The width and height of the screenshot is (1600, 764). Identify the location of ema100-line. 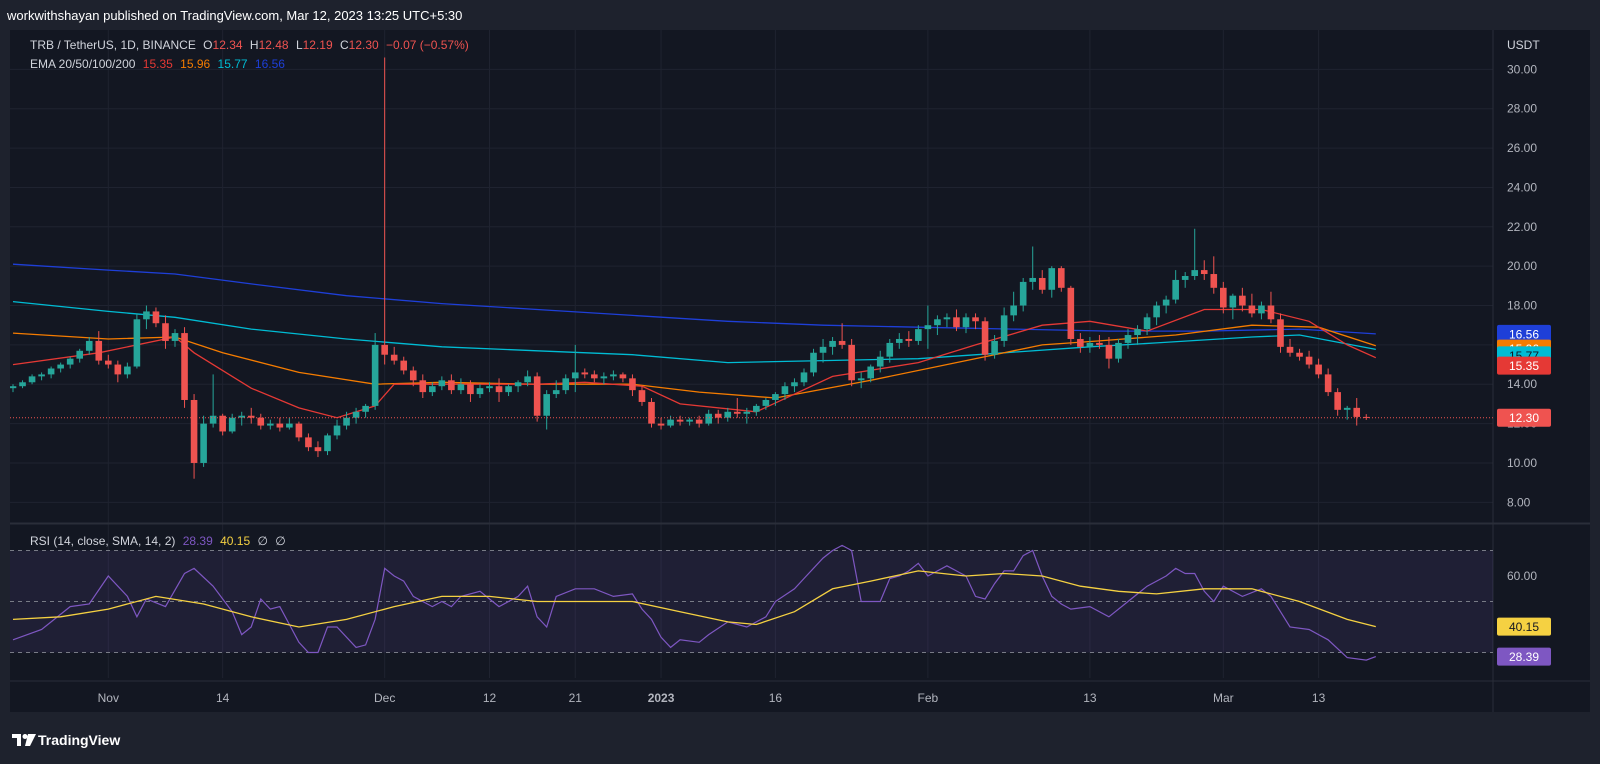
(694, 332).